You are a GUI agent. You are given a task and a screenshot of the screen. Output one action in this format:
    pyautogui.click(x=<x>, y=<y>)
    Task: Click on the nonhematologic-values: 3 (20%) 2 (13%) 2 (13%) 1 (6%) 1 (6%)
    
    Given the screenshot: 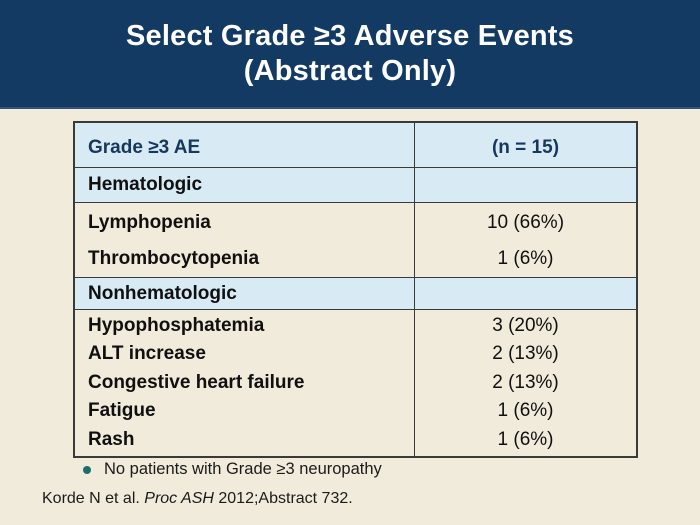 What is the action you would take?
    pyautogui.click(x=525, y=383)
    